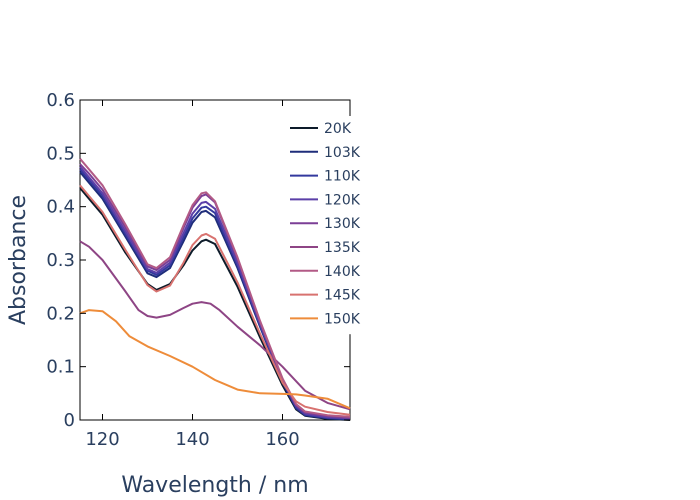  Describe the element at coordinates (342, 224) in the screenshot. I see `legend-label: 130K` at that location.